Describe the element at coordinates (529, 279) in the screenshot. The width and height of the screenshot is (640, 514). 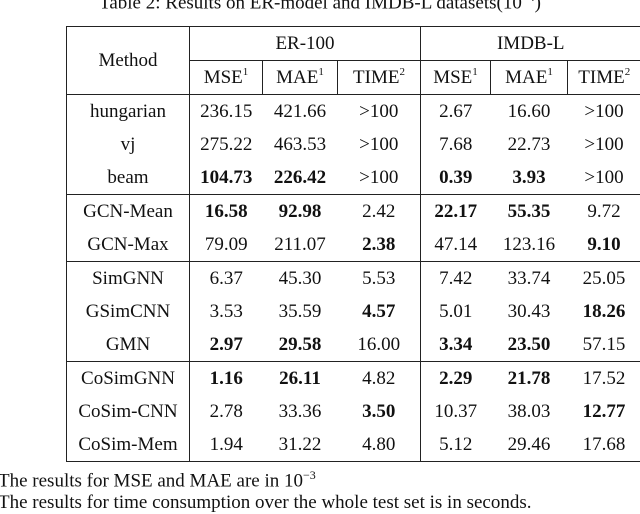
I see `value-cell: 33.74` at that location.